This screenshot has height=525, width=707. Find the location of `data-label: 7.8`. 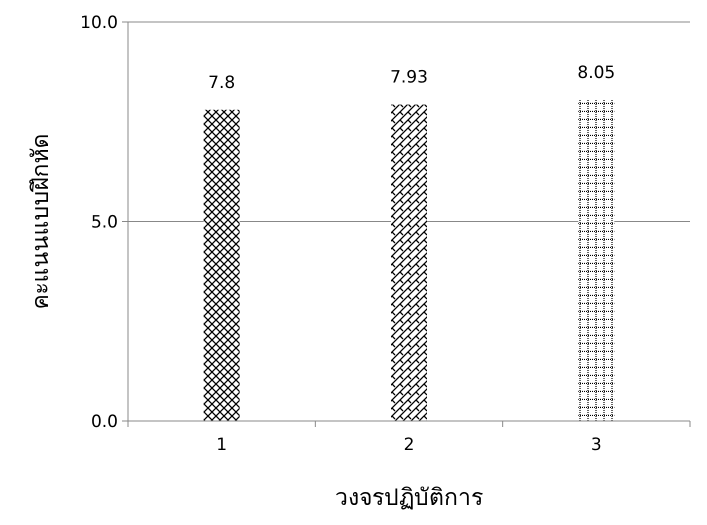

data-label: 7.8 is located at coordinates (222, 82).